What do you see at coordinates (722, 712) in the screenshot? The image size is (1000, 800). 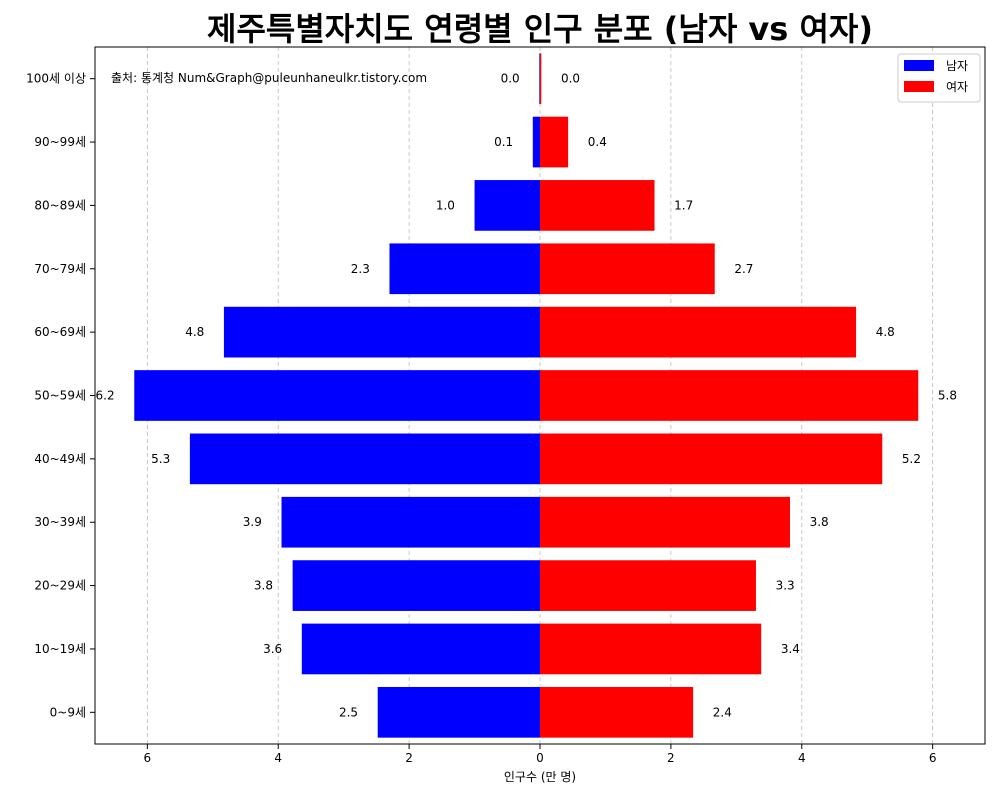 I see `data-label: 2.4` at bounding box center [722, 712].